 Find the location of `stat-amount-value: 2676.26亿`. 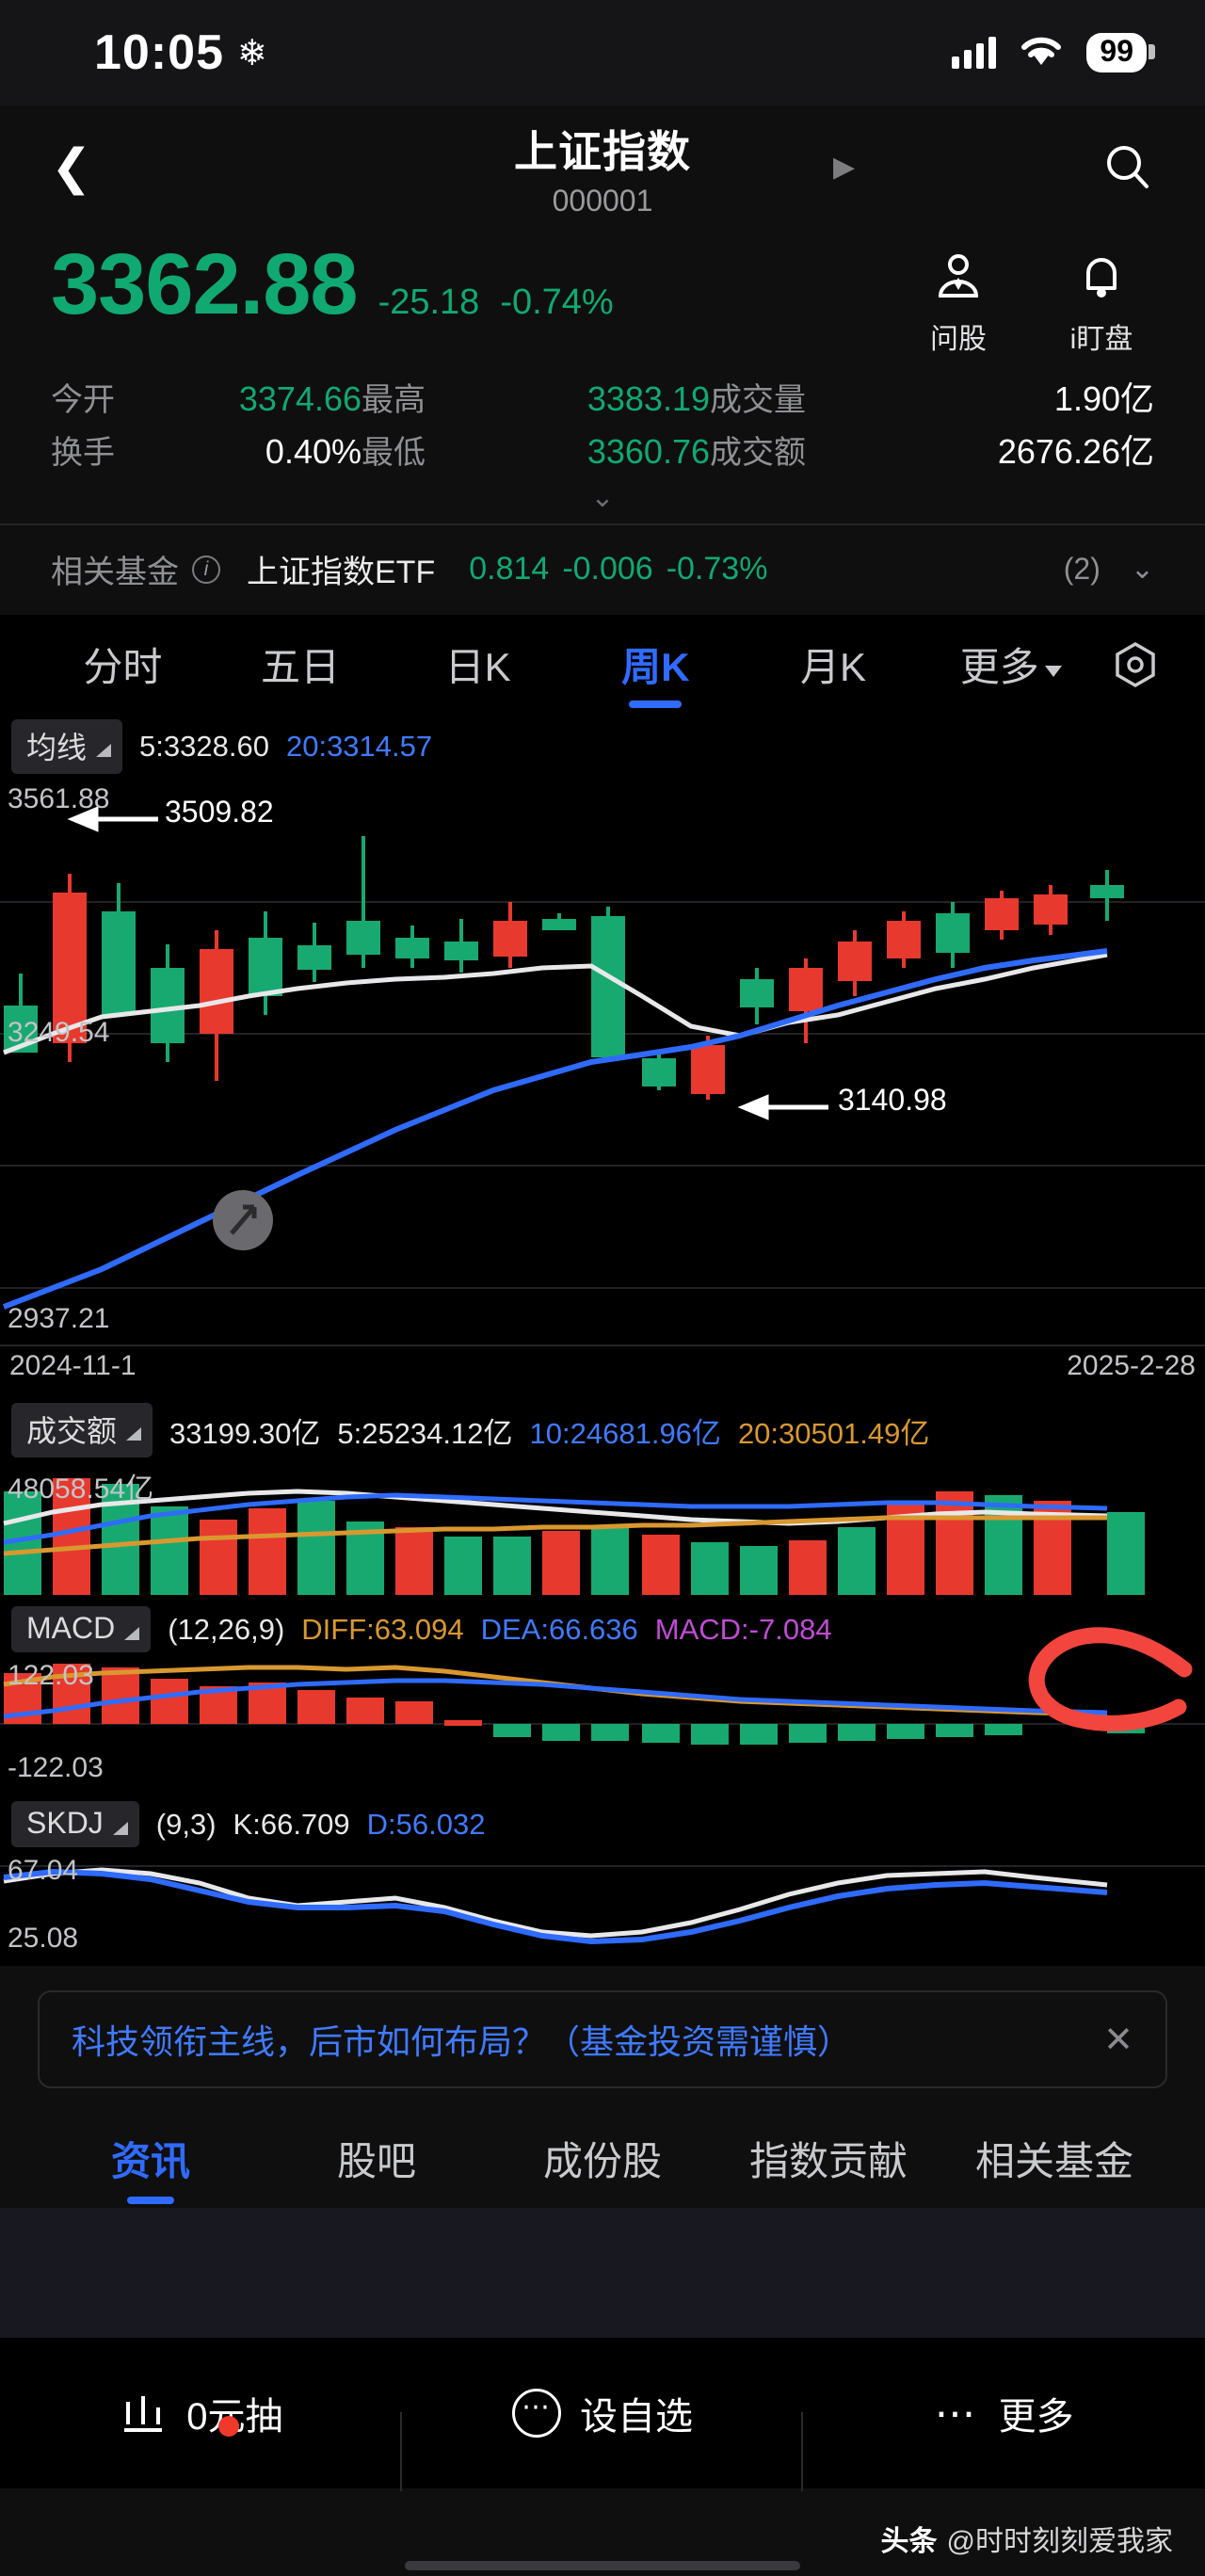

stat-amount-value: 2676.26亿 is located at coordinates (1075, 451).